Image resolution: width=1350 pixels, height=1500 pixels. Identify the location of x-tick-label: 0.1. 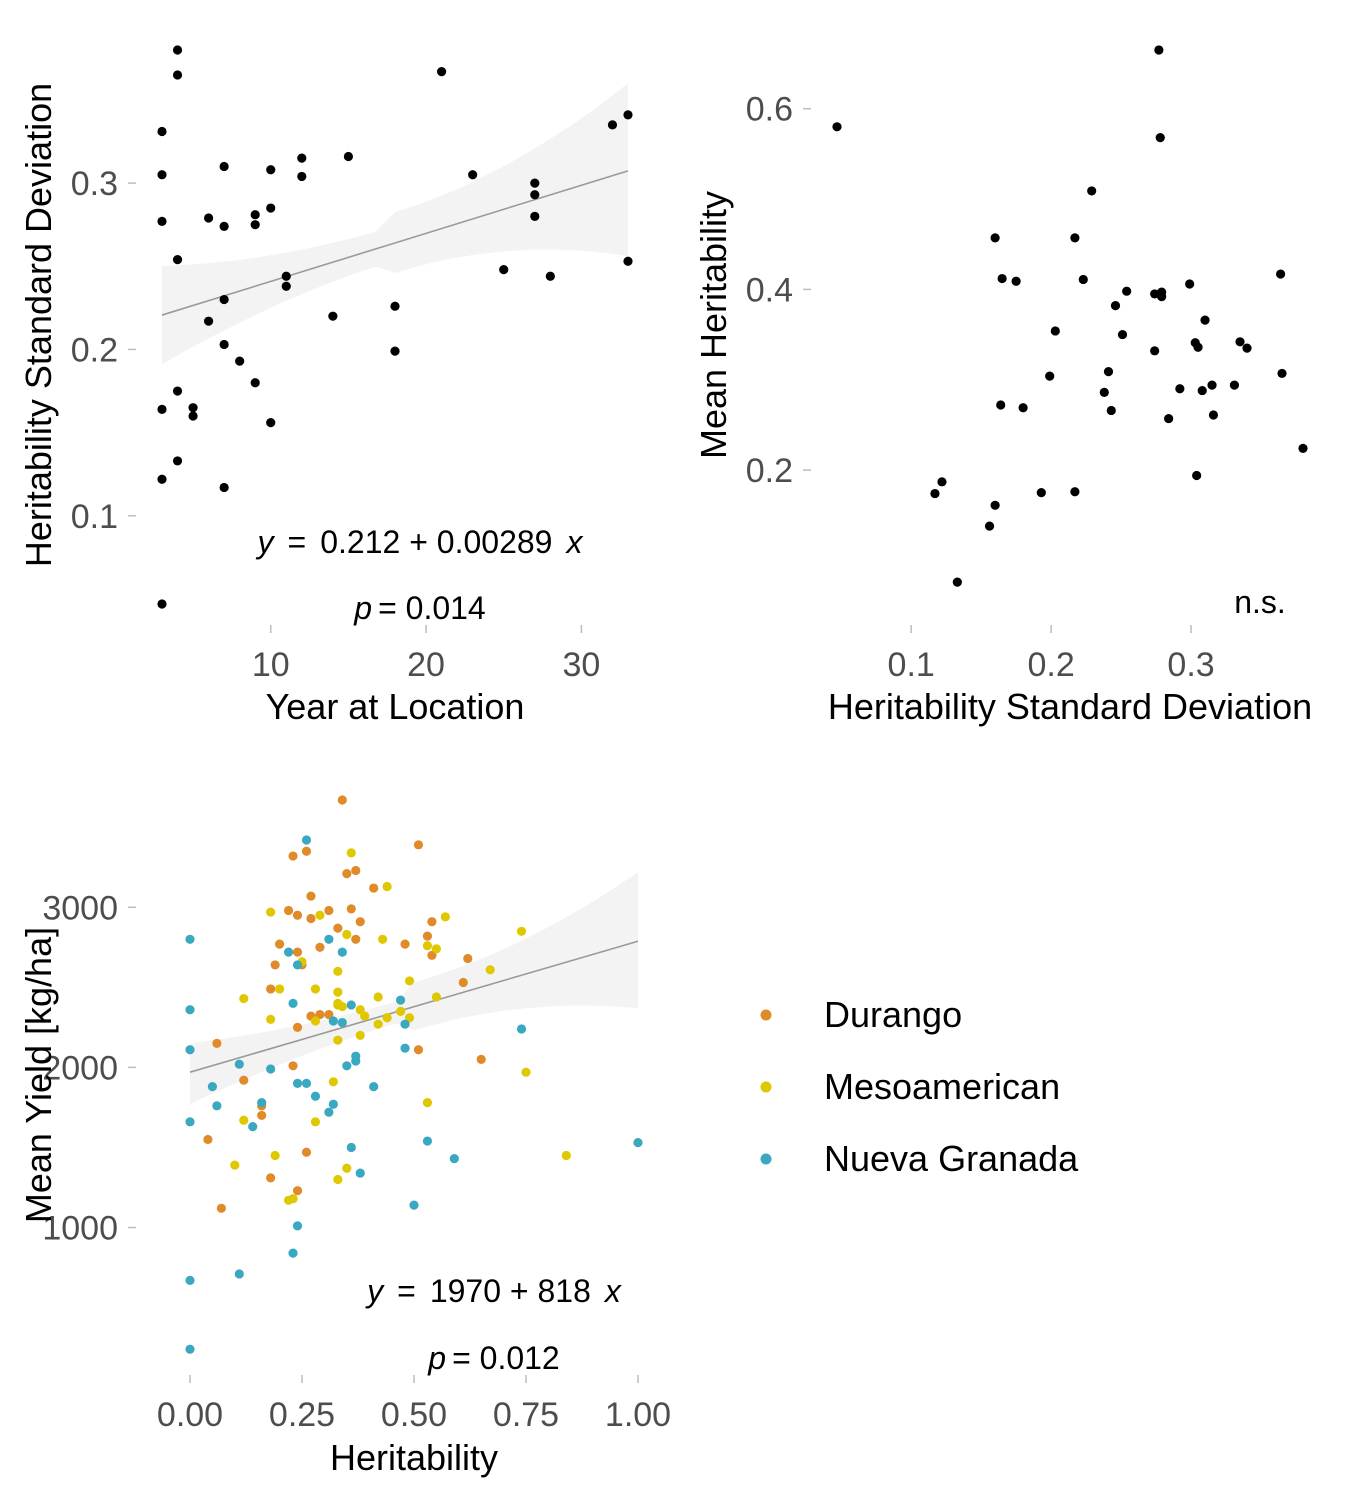
(911, 665).